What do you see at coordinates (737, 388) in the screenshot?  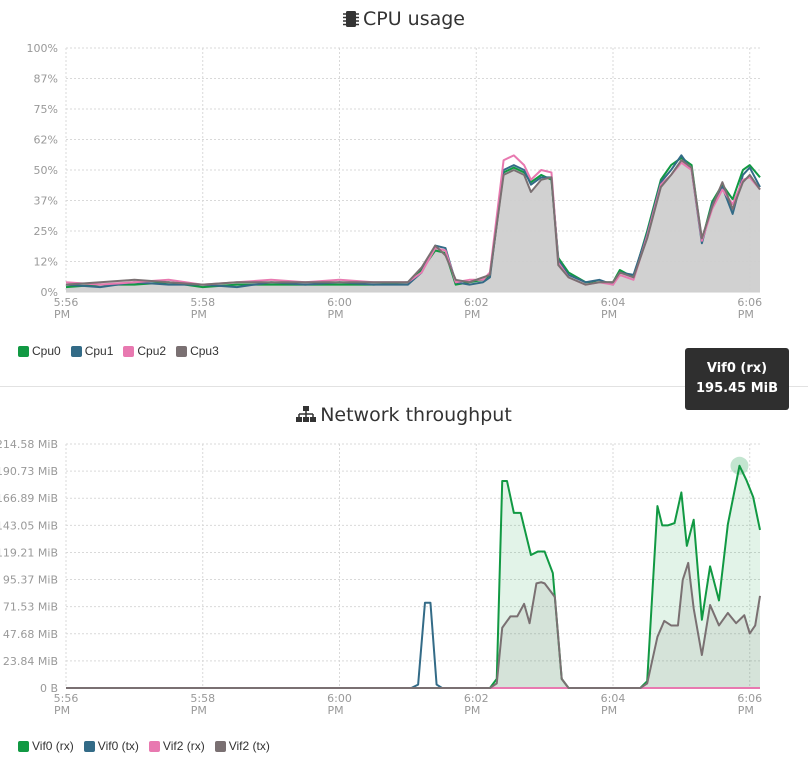 I see `tooltip-value: 195.45 MiB` at bounding box center [737, 388].